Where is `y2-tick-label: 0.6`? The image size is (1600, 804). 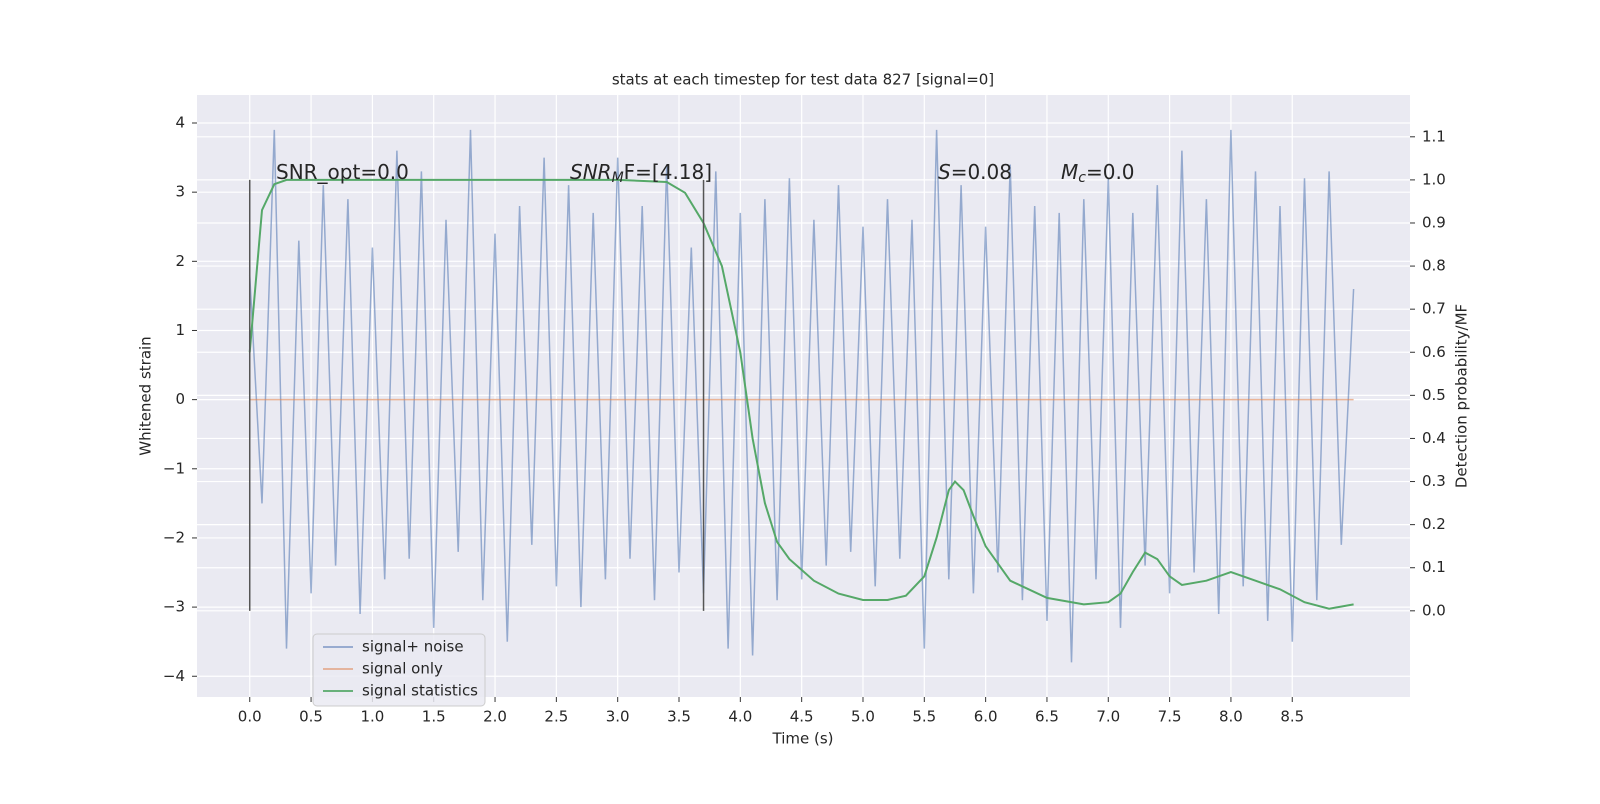
y2-tick-label: 0.6 is located at coordinates (1434, 352).